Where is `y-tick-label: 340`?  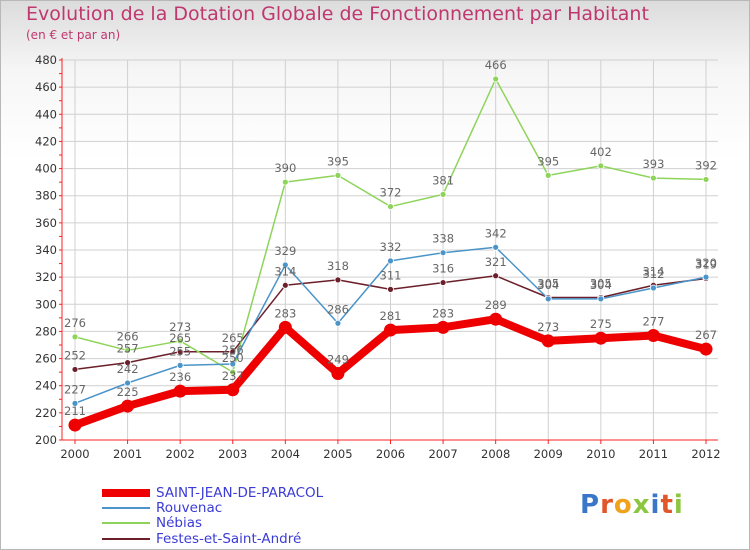
y-tick-label: 340 is located at coordinates (46, 250).